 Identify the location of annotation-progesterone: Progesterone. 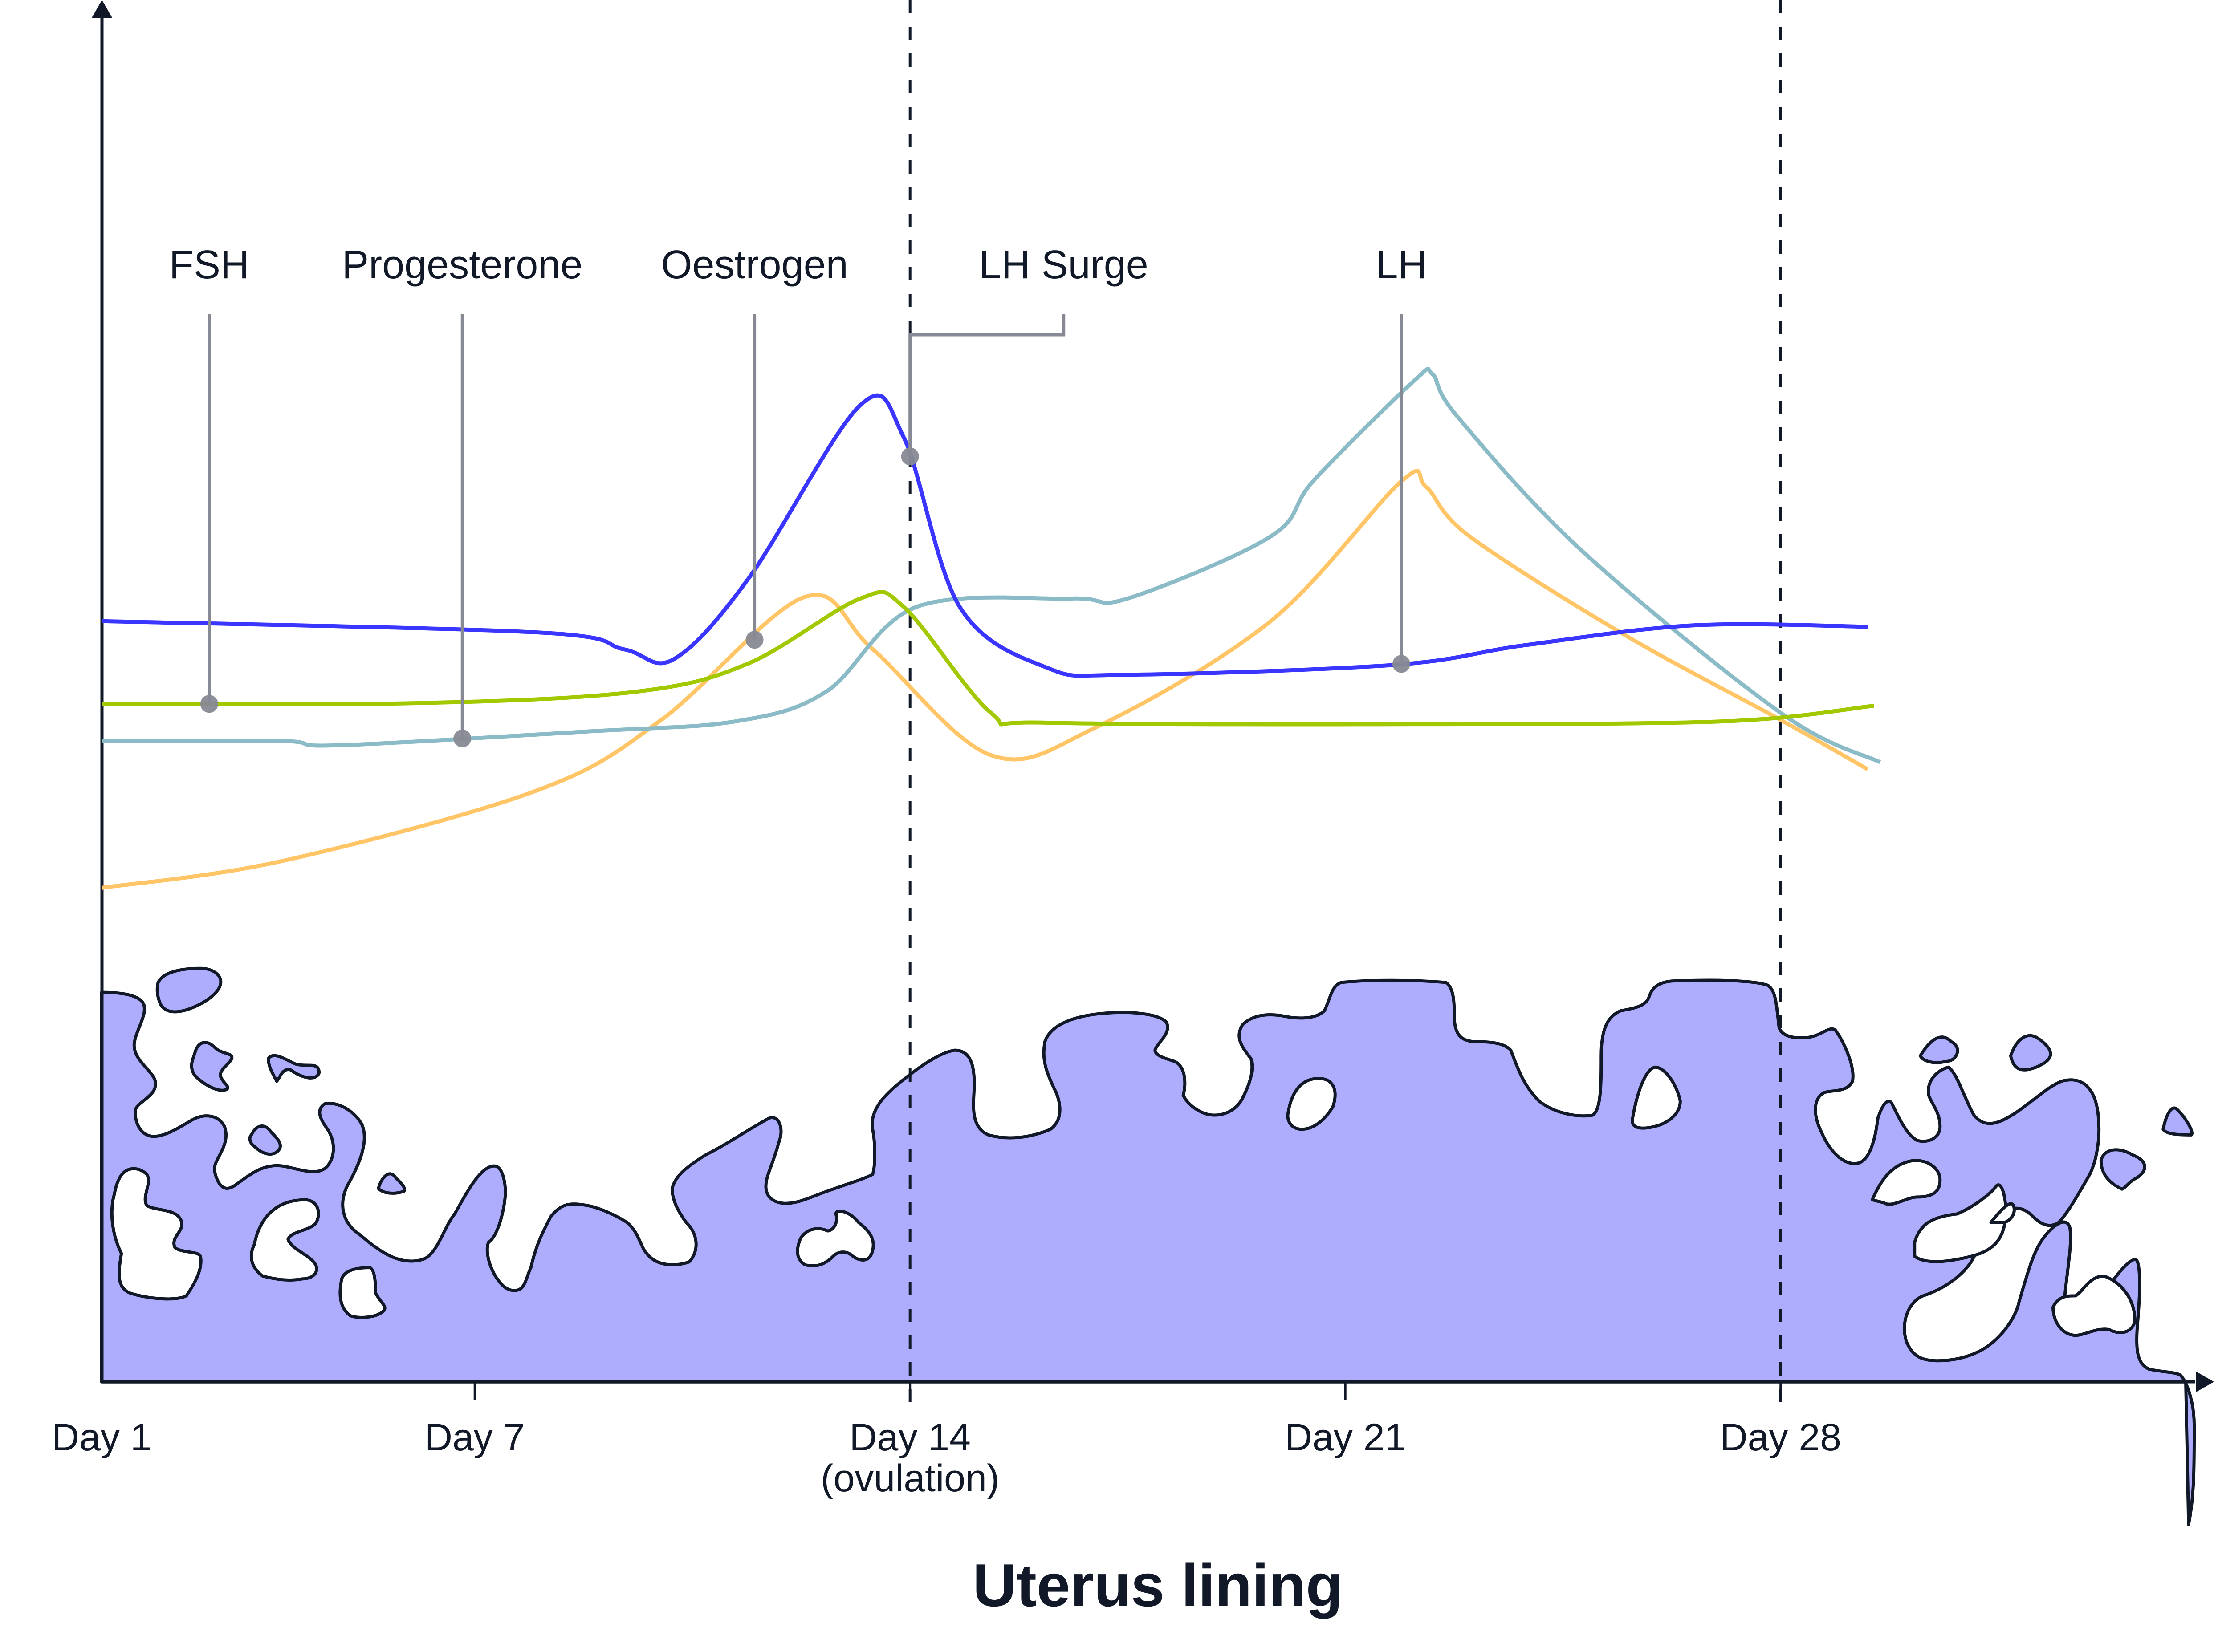
(462, 495).